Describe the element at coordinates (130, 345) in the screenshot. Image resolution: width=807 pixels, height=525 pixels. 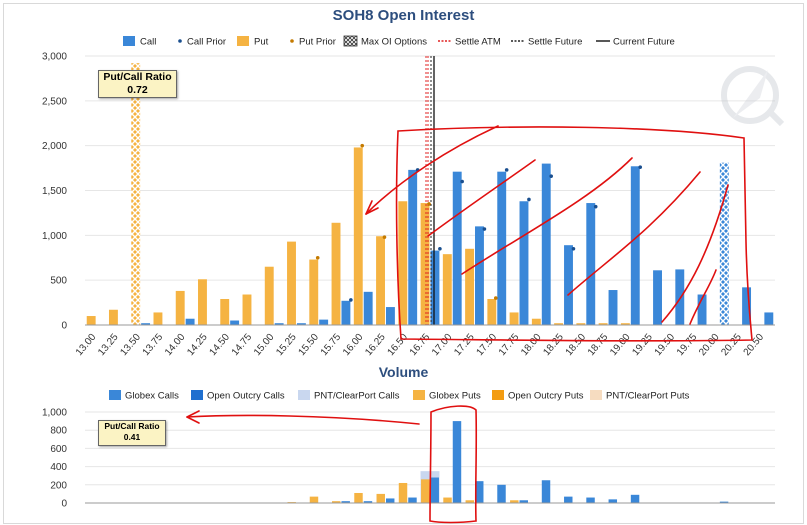
I see `oi-x-tick-label: 13.50` at that location.